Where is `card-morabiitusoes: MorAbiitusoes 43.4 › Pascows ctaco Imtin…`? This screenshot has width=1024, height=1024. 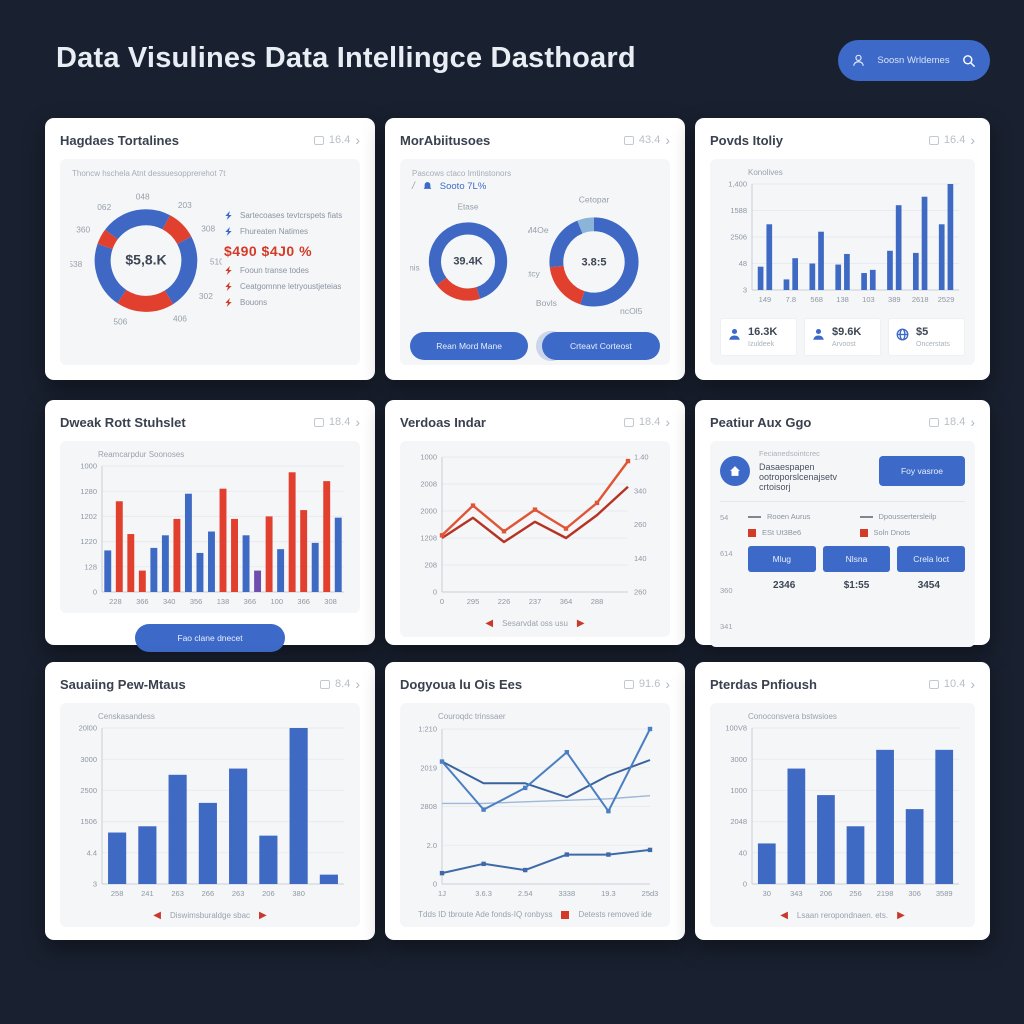 card-morabiitusoes: MorAbiitusoes 43.4 › Pascows ctaco Imtin… is located at coordinates (535, 249).